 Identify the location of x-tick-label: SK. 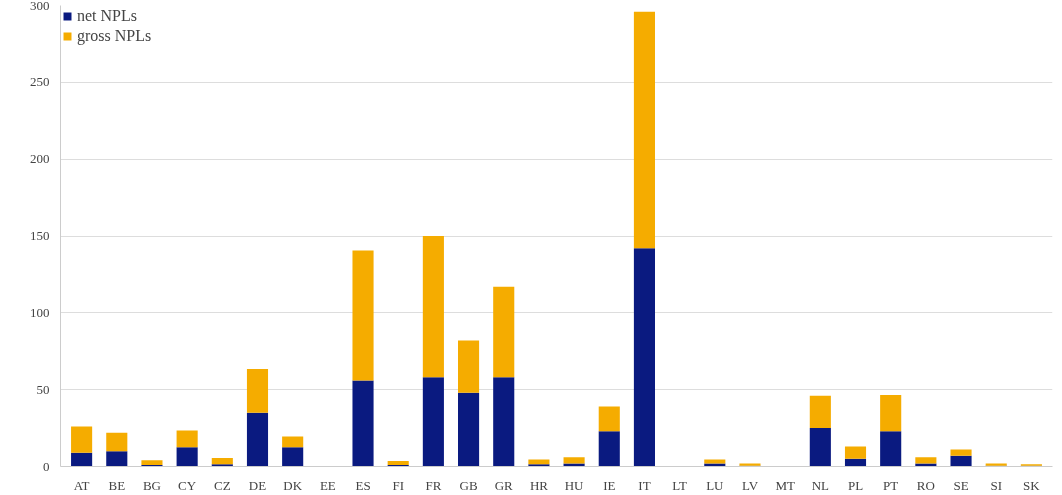
(1032, 485).